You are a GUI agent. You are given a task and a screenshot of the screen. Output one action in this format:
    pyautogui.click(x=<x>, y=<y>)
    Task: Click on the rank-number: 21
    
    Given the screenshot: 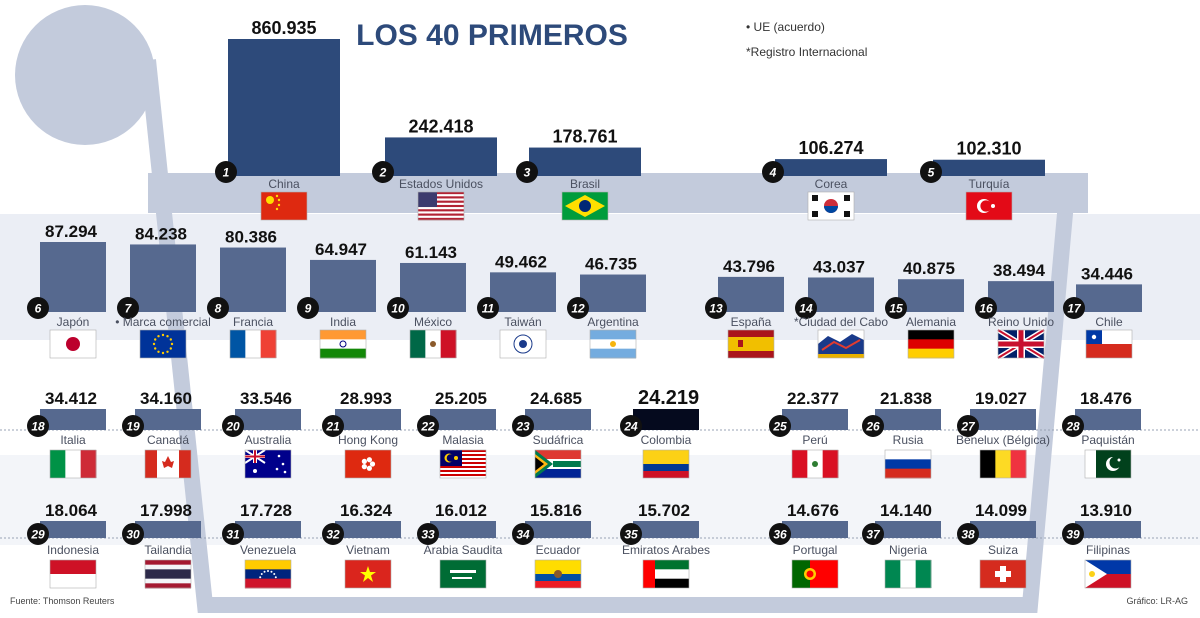 What is the action you would take?
    pyautogui.click(x=332, y=427)
    